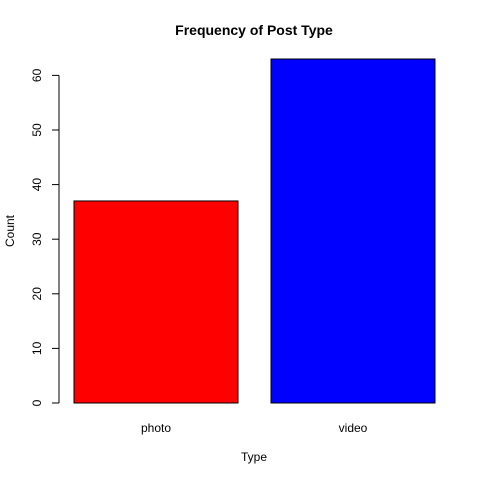  What do you see at coordinates (37, 185) in the screenshot?
I see `y-tick-label: 40` at bounding box center [37, 185].